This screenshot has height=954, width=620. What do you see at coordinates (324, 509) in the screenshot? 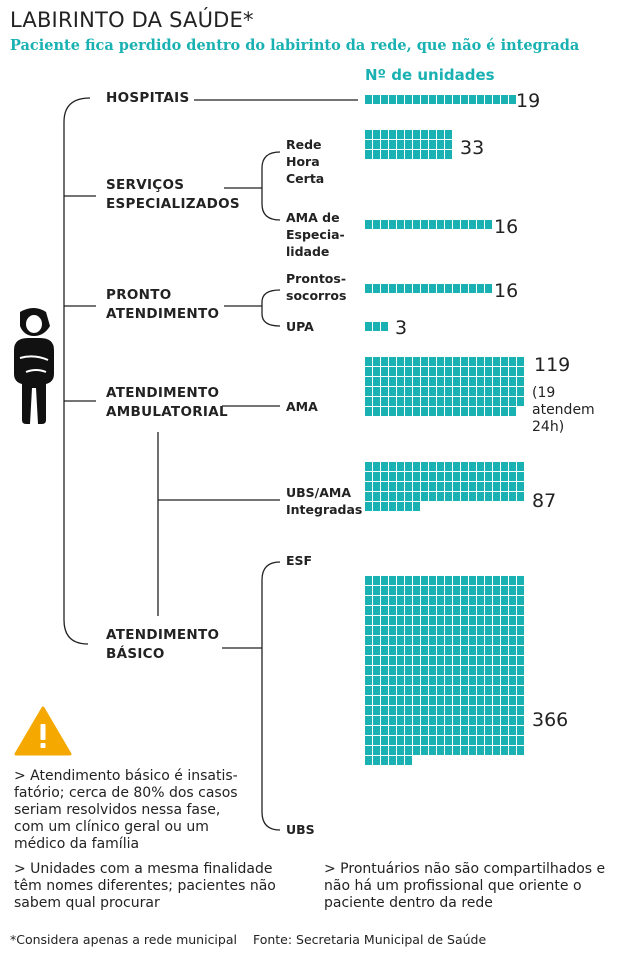
I see `sublabel-line: Integradas` at bounding box center [324, 509].